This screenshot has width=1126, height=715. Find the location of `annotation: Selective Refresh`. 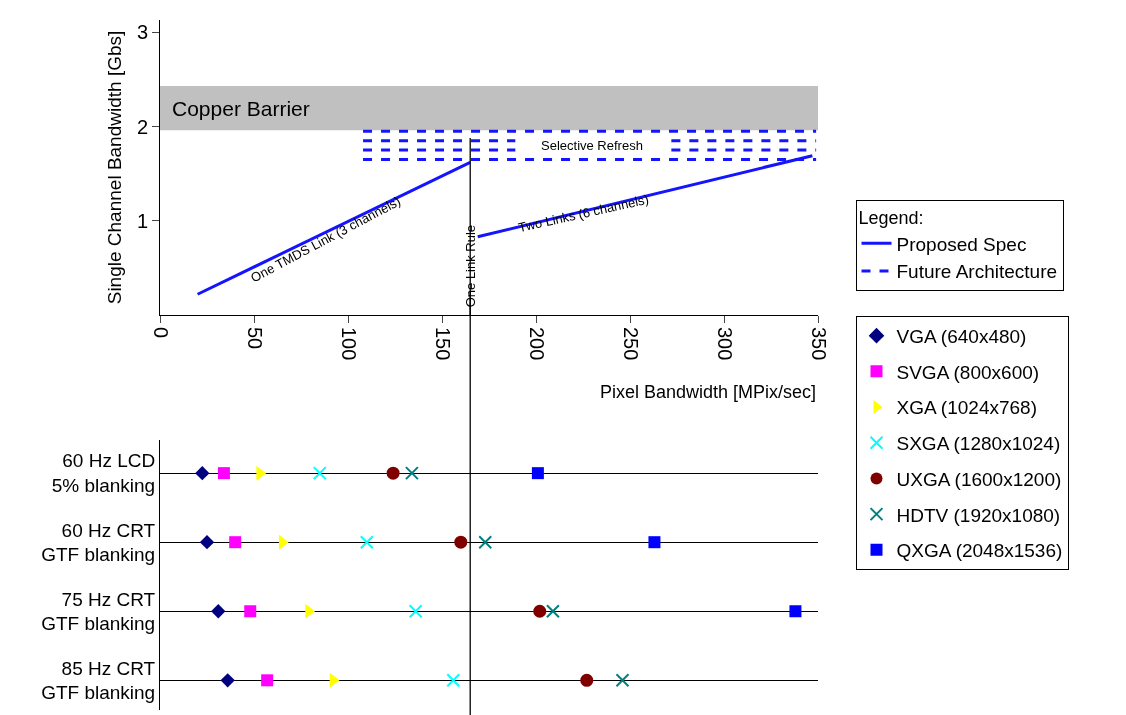

annotation: Selective Refresh is located at coordinates (592, 145).